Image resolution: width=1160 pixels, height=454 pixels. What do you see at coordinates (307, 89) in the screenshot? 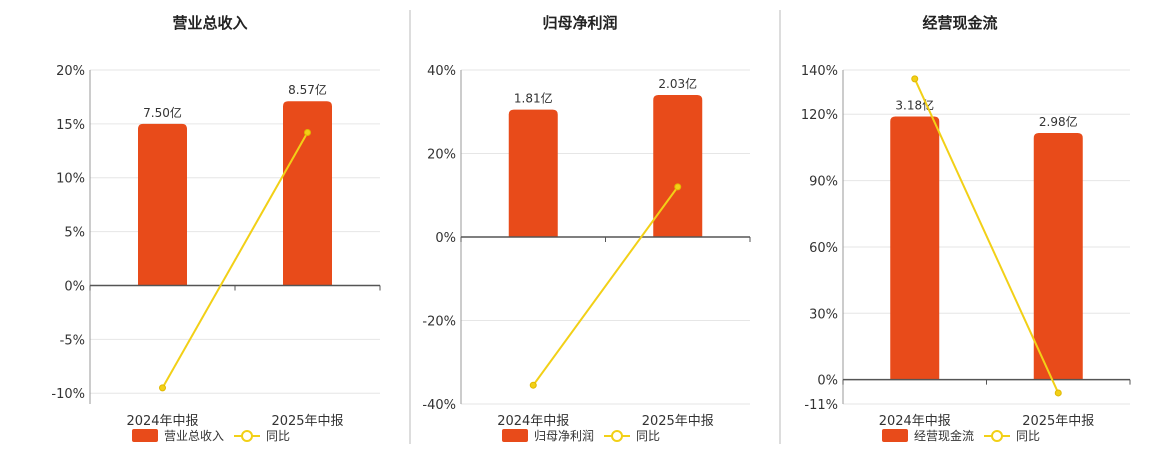
I see `bar-data-label: 8.57亿` at bounding box center [307, 89].